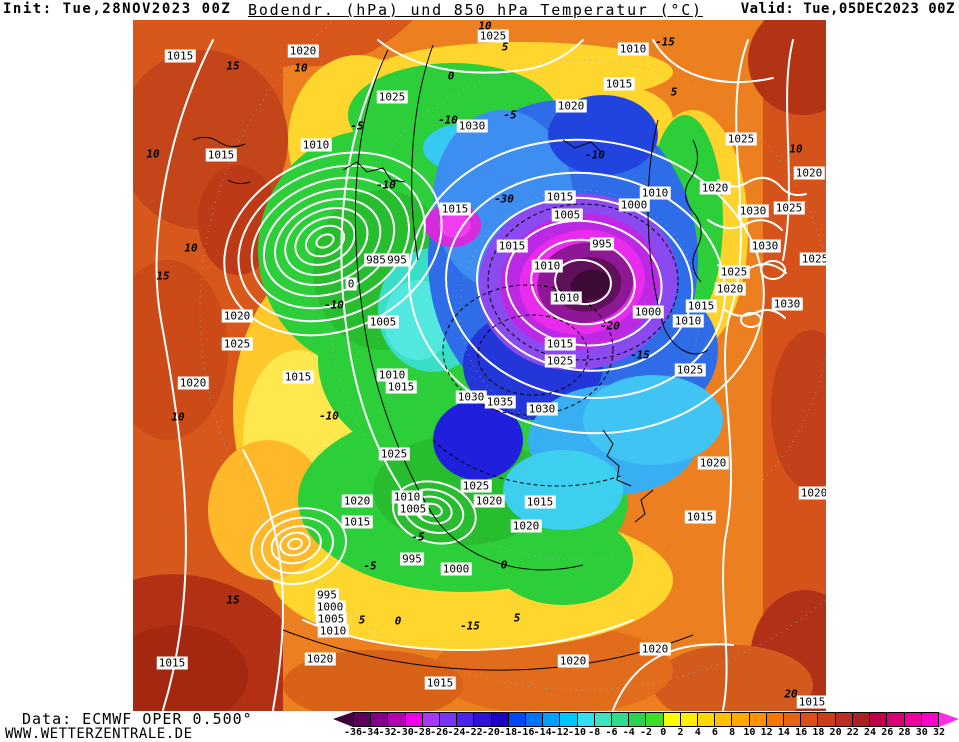 This screenshot has width=959, height=742. Describe the element at coordinates (370, 732) in the screenshot. I see `colorbar-tick-label: -34` at that location.